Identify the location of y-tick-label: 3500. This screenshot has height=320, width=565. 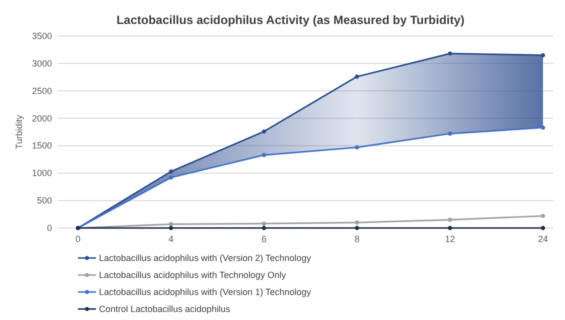
(42, 36).